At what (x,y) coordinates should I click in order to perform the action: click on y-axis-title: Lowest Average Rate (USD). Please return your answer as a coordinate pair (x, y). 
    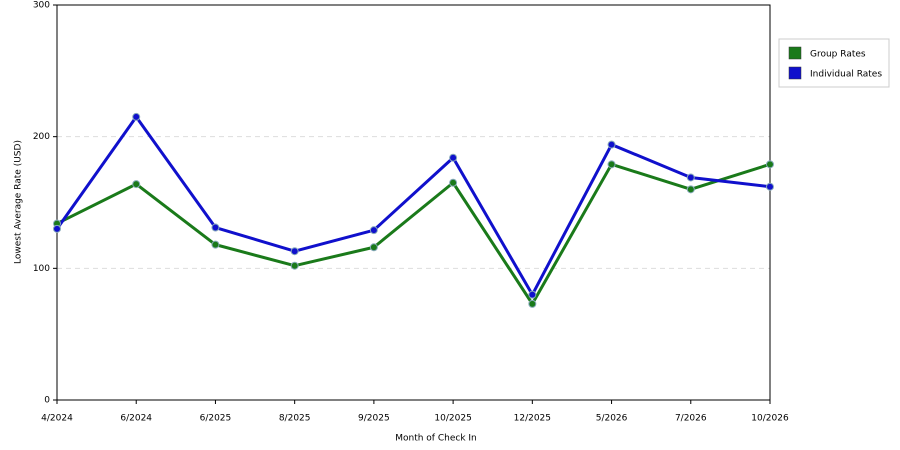
    Looking at the image, I should click on (19, 202).